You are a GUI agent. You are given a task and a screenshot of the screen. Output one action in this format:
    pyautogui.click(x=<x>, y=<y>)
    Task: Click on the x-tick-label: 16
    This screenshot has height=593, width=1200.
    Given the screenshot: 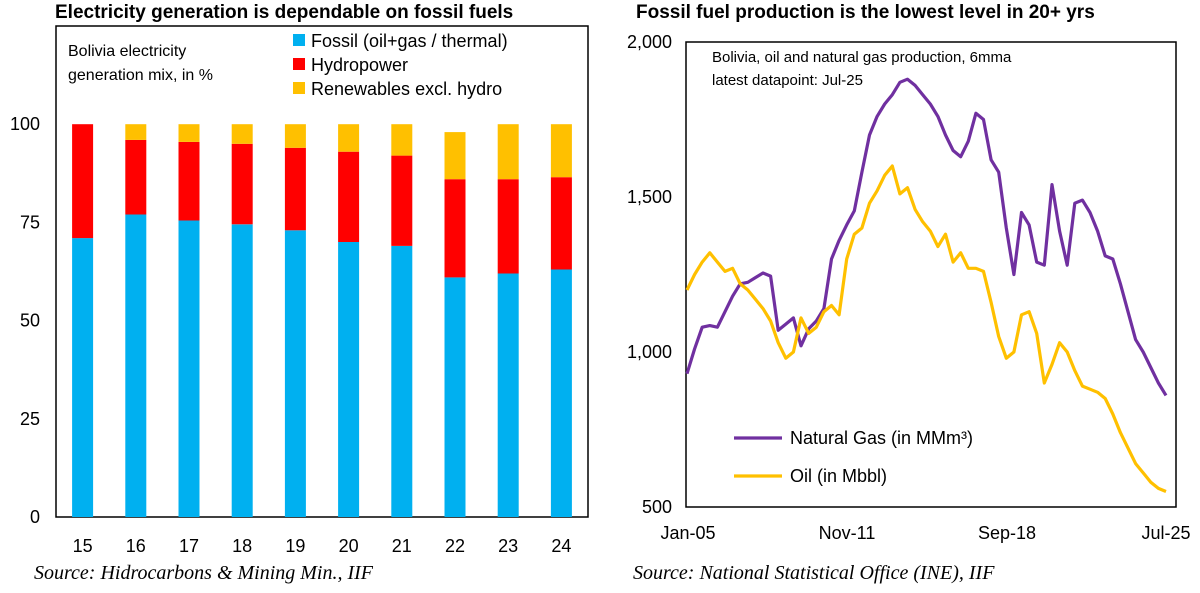 What is the action you would take?
    pyautogui.click(x=136, y=546)
    